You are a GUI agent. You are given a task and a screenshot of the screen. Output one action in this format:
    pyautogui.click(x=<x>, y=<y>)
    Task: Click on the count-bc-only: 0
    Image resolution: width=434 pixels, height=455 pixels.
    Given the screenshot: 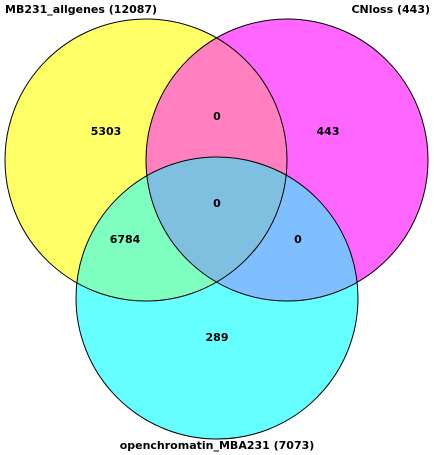 What is the action you would take?
    pyautogui.click(x=298, y=239)
    